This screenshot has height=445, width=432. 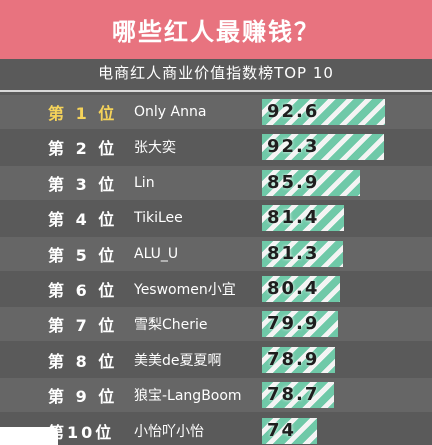 What do you see at coordinates (216, 147) in the screenshot?
I see `chart-row: 第 2 位张大奕 92.3` at bounding box center [216, 147].